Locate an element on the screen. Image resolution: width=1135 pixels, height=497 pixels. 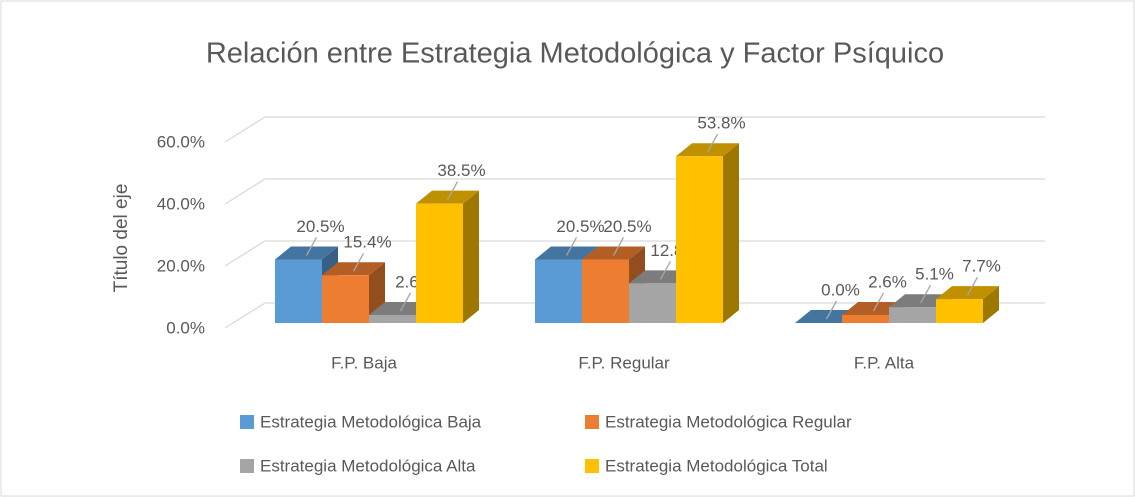
data-label: 53.8% is located at coordinates (721, 123).